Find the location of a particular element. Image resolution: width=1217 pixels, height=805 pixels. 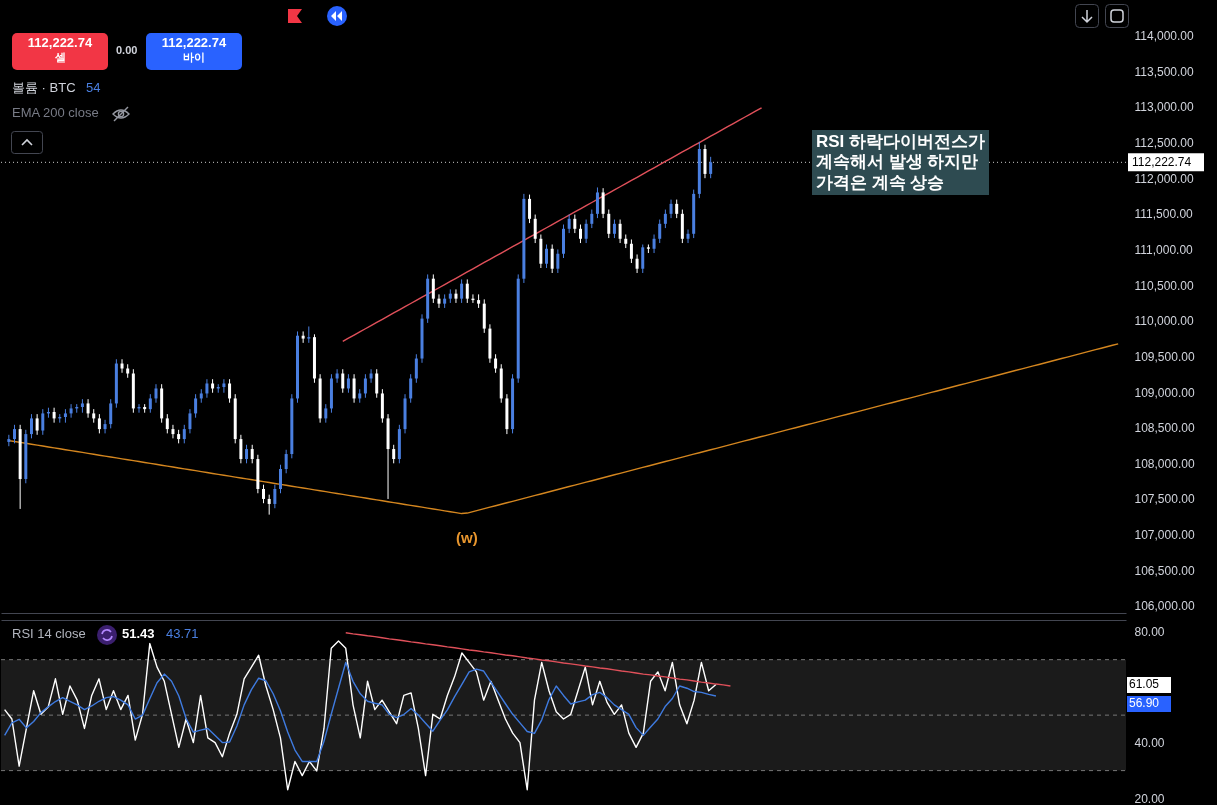

text: 61.05 is located at coordinates (1149, 685).